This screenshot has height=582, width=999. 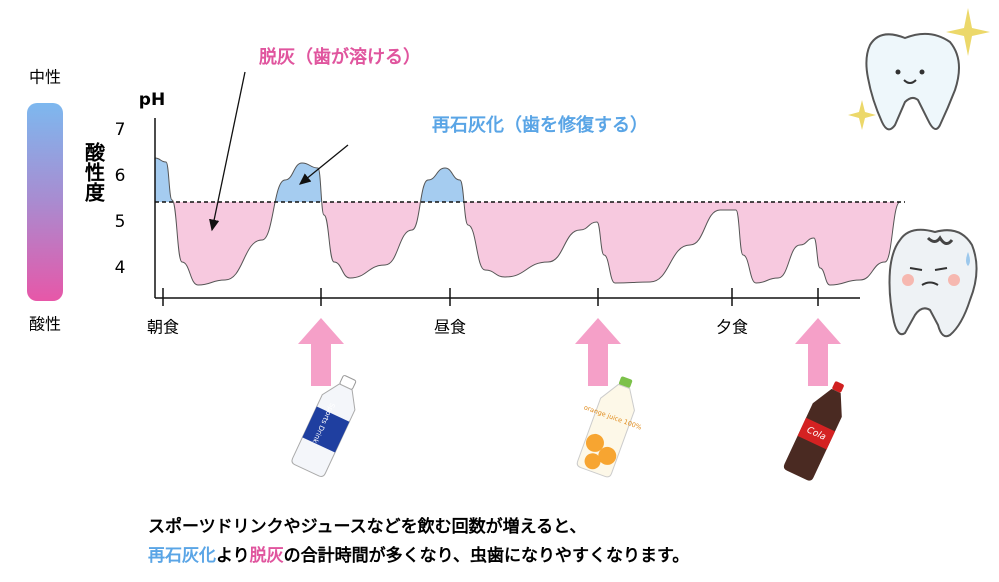 What do you see at coordinates (490, 297) in the screenshot?
I see `x-ticks` at bounding box center [490, 297].